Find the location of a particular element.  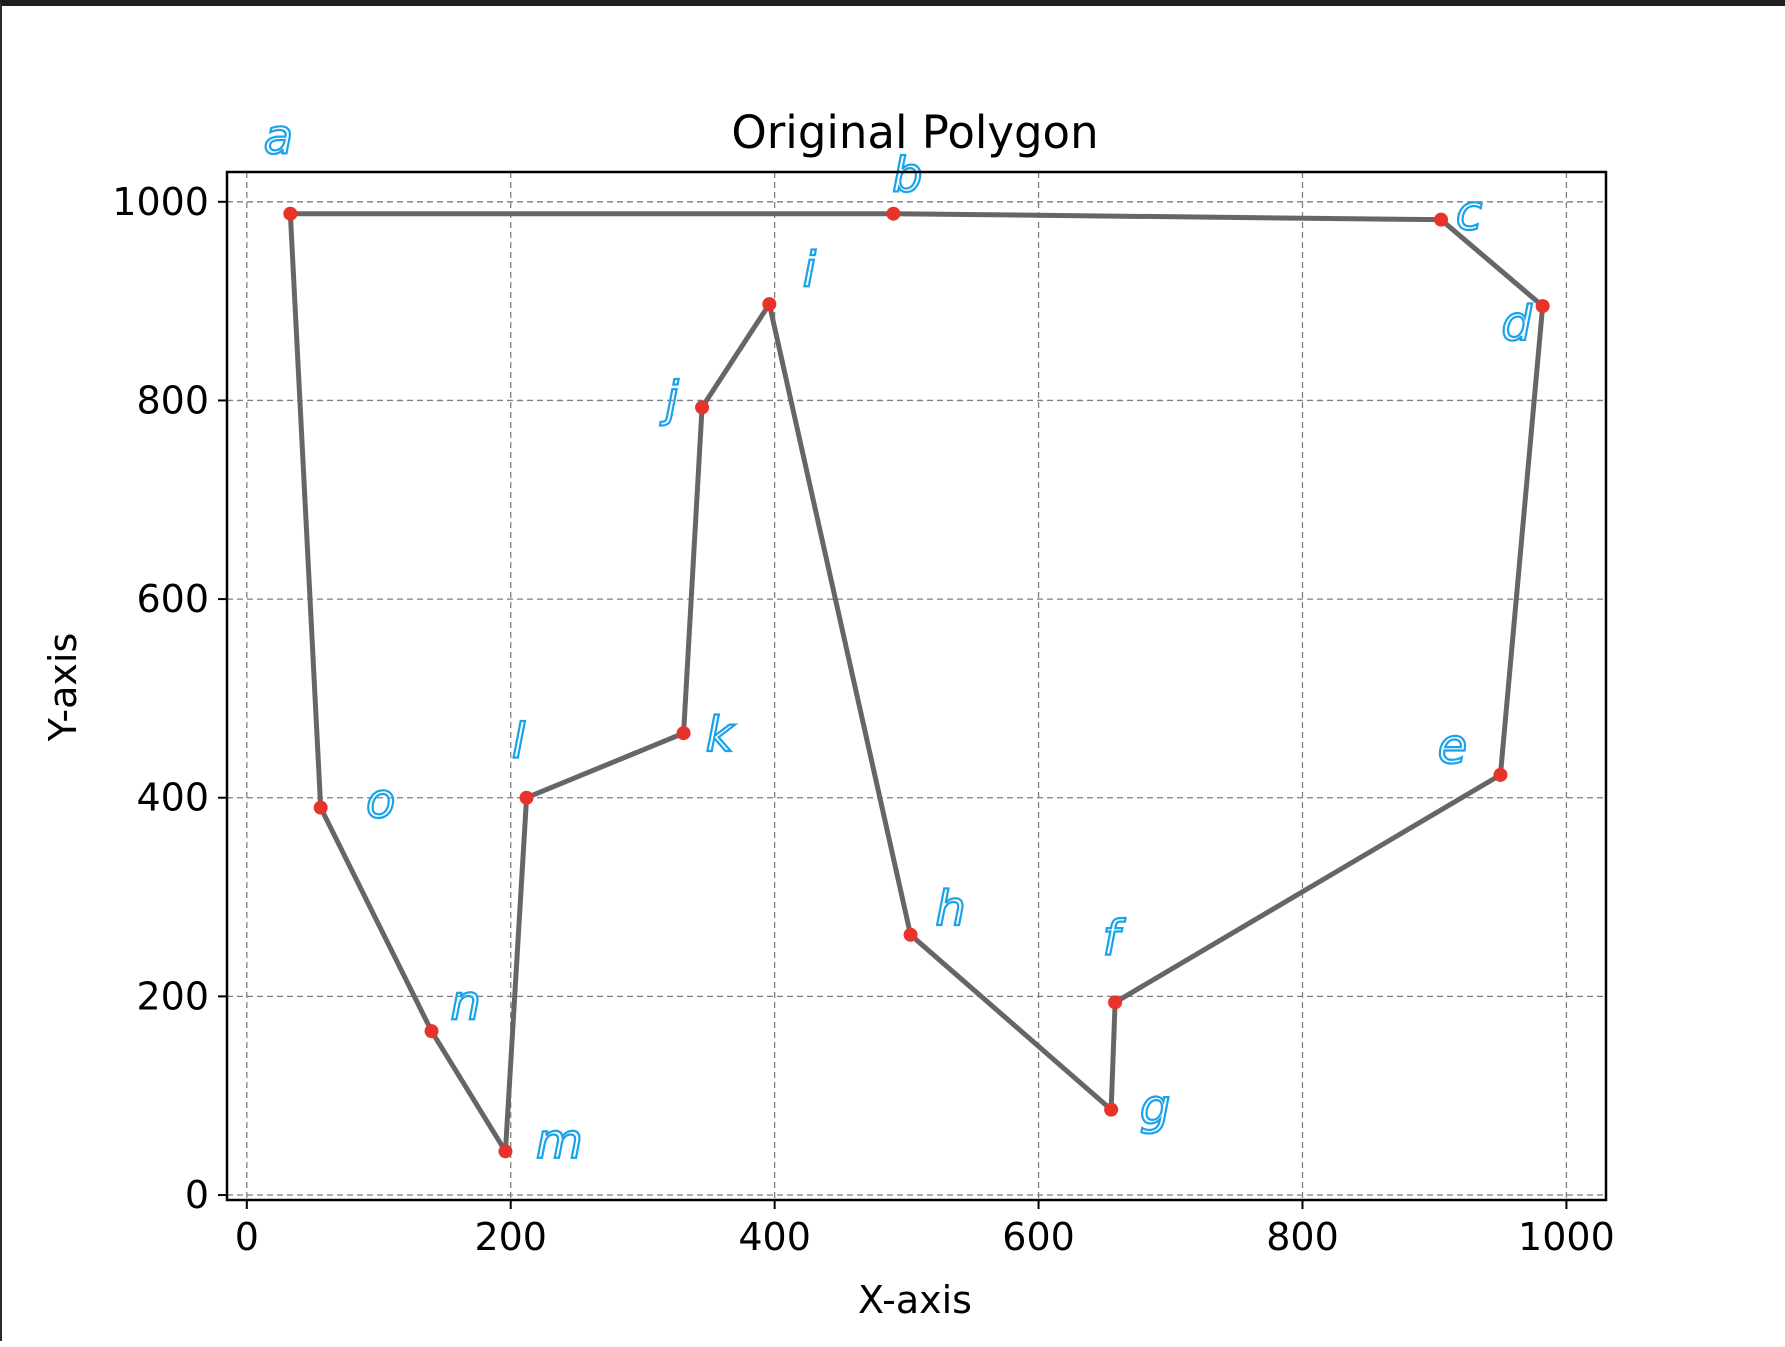

vertex-point-j is located at coordinates (702, 407).